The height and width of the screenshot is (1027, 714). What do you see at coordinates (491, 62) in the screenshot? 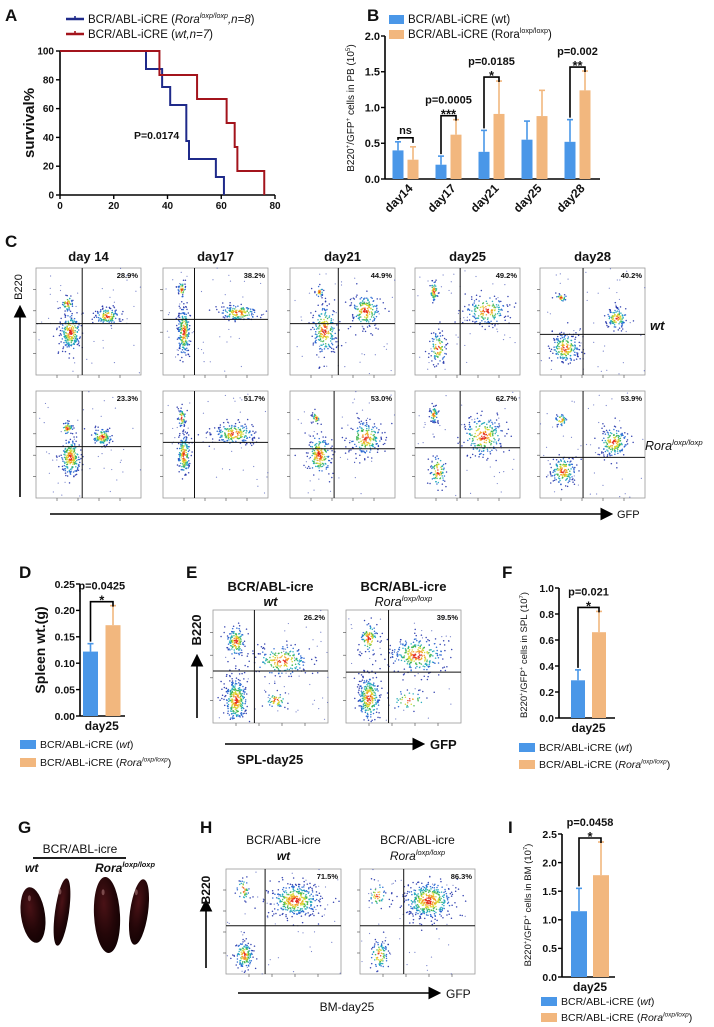
I see `p-value: p=0.0185` at bounding box center [491, 62].